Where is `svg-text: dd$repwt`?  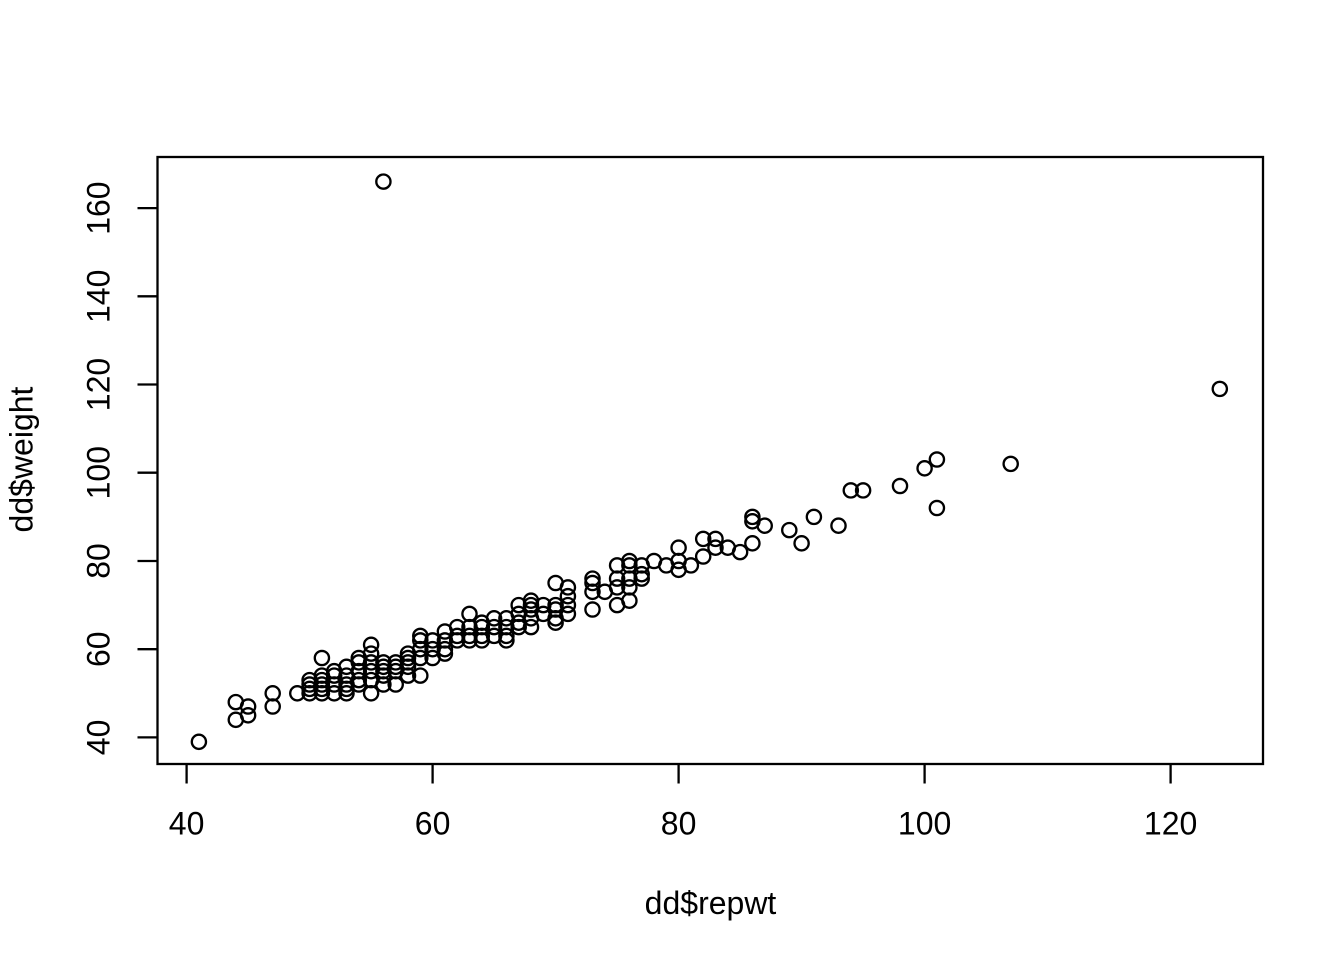 svg-text: dd$repwt is located at coordinates (711, 903).